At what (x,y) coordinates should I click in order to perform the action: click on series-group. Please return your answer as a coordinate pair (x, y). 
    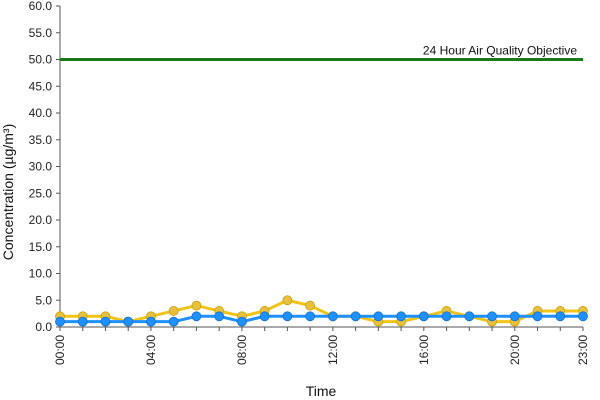
    Looking at the image, I should click on (321, 311).